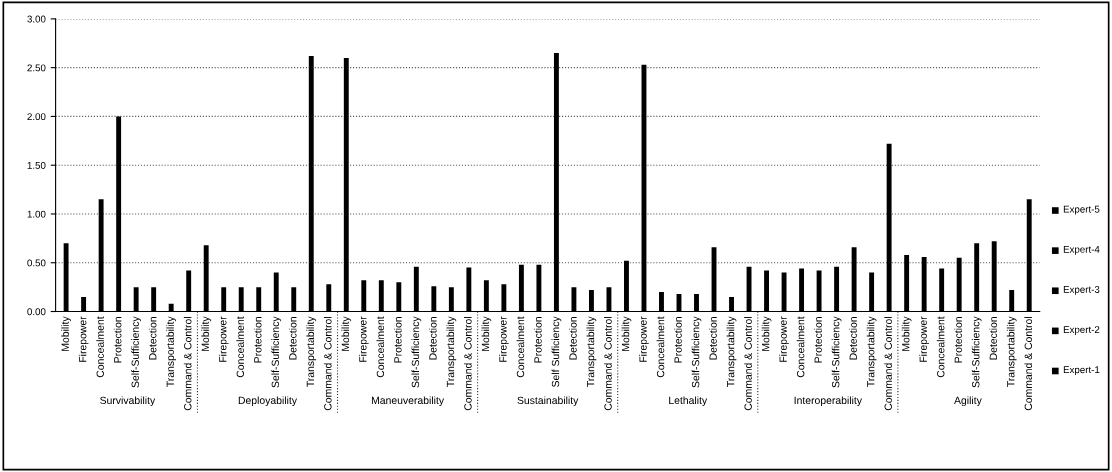  I want to click on text: Deployability, so click(267, 401).